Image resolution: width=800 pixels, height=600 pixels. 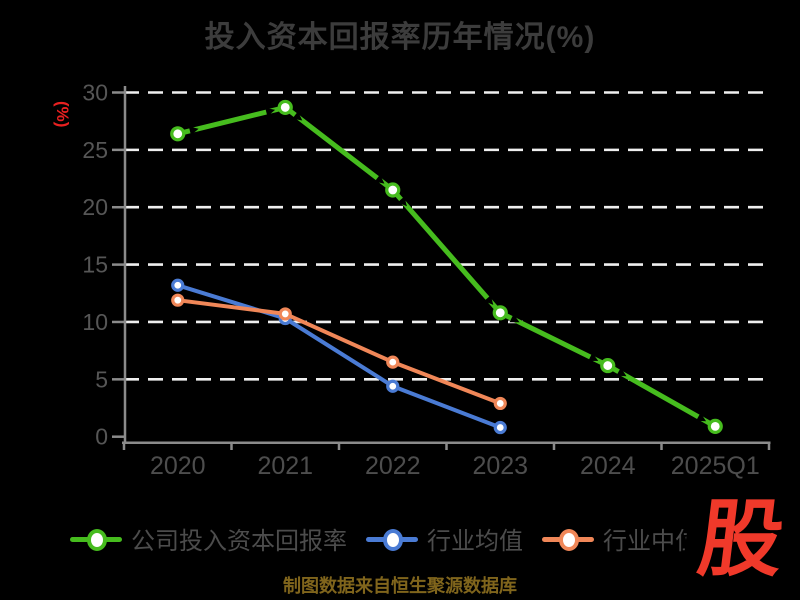 What do you see at coordinates (62, 114) in the screenshot?
I see `y-axis-unit-label: (%)` at bounding box center [62, 114].